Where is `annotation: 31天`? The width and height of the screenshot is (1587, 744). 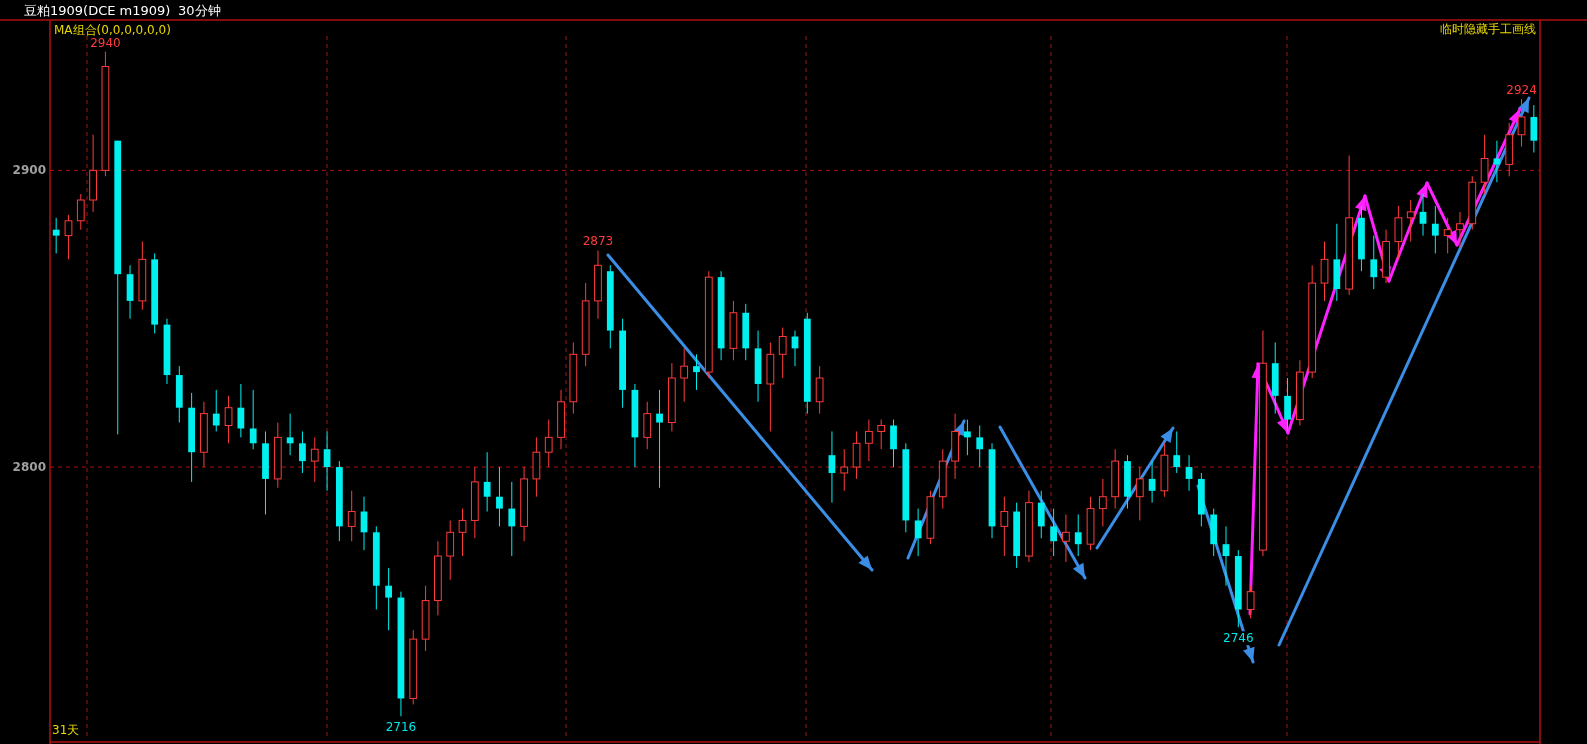 annotation: 31天 is located at coordinates (66, 730).